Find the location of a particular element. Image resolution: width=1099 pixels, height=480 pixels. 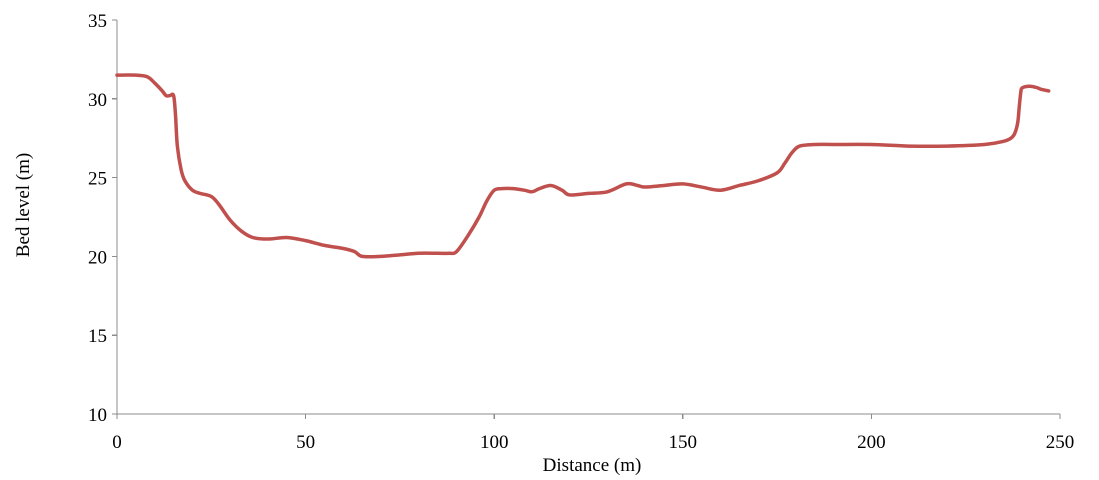

y-tick-label: 10 is located at coordinates (97, 415).